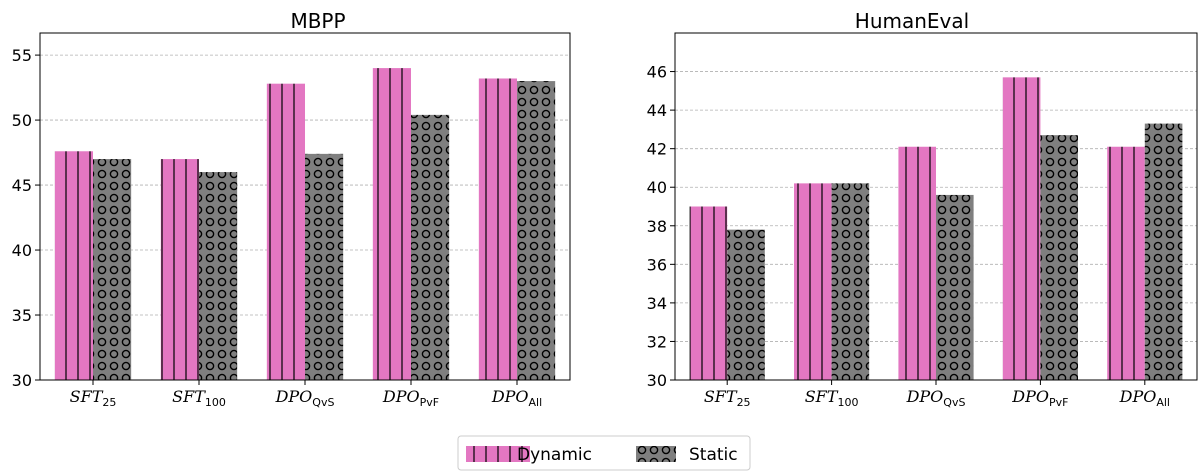  I want to click on legend-label-dynamic: Dynamic, so click(554, 455).